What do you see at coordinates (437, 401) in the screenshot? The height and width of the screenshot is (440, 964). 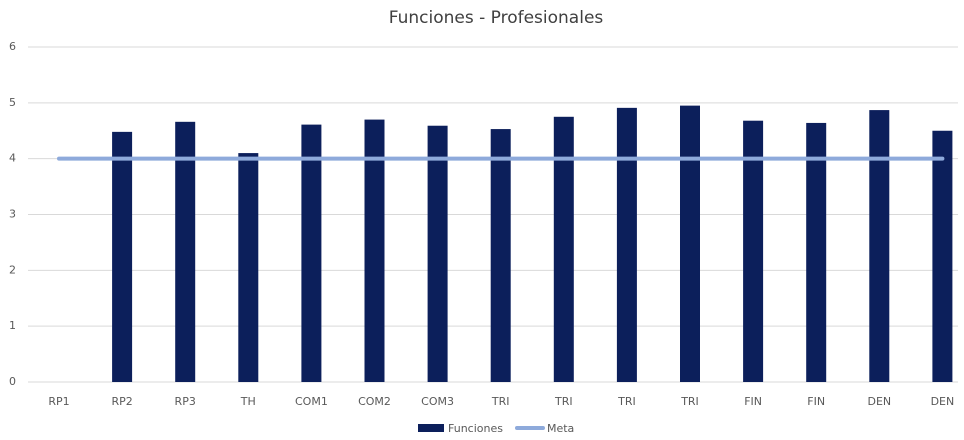 I see `x-tick-label: COM3` at bounding box center [437, 401].